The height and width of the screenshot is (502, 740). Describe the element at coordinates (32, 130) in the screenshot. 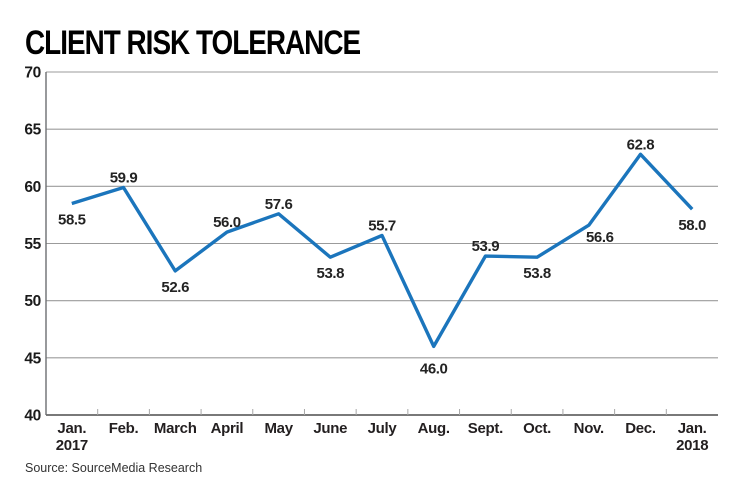

I see `y-axis-tick-label: 65` at that location.